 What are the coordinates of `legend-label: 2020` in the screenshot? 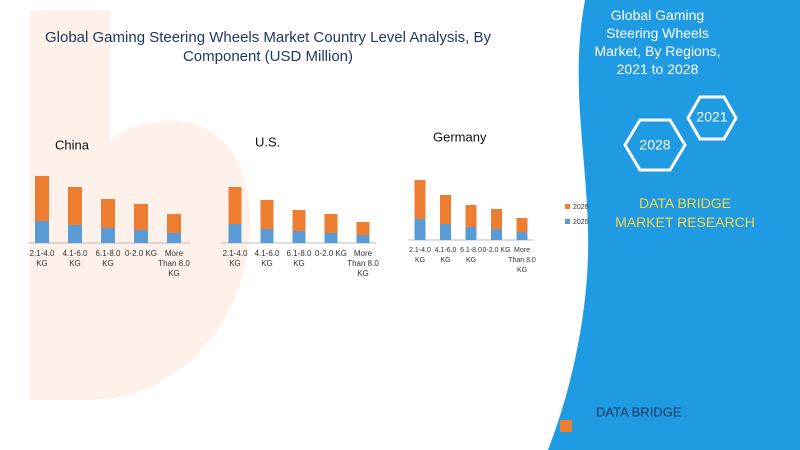 It's located at (581, 222).